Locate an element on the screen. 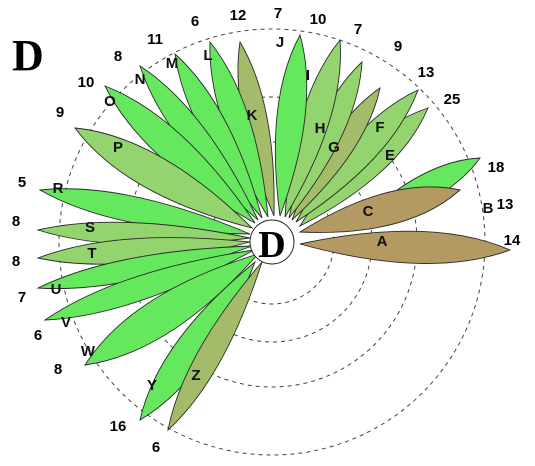 Image resolution: width=535 pixels, height=466 pixels. leaf-label-b: B is located at coordinates (488, 208).